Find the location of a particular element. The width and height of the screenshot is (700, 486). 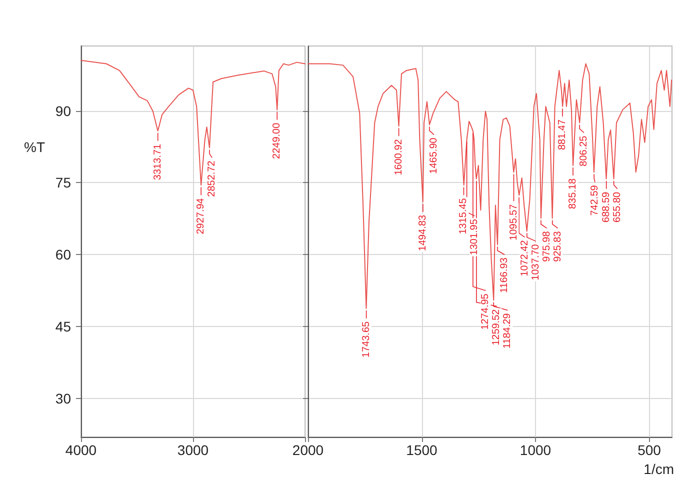

y-tick-label: 45 is located at coordinates (63, 326).